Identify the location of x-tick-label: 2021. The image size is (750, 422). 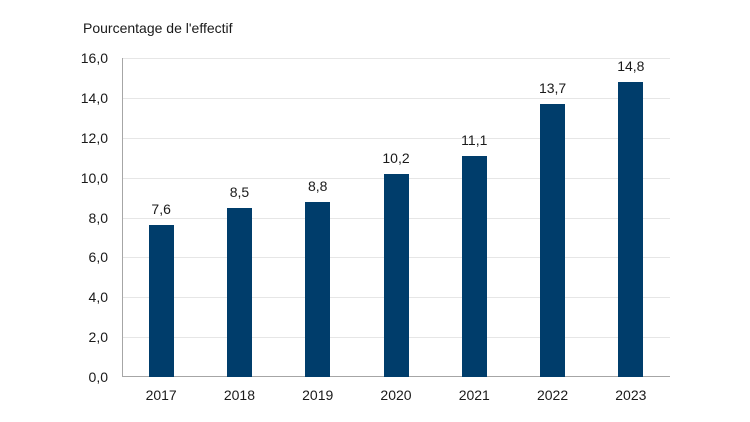
(474, 395).